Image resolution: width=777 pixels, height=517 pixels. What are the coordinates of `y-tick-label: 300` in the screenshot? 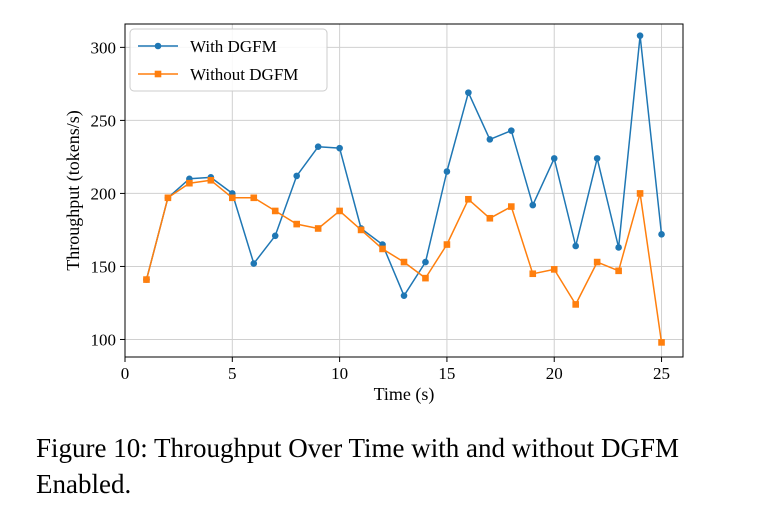 It's located at (104, 47).